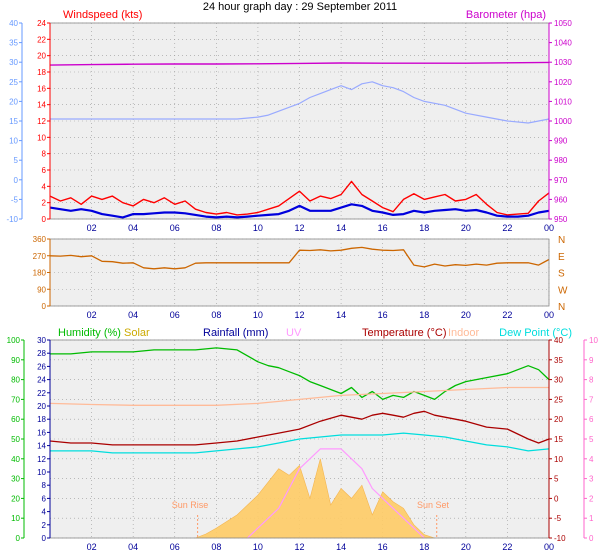 The image size is (600, 555). What do you see at coordinates (299, 63) in the screenshot?
I see `barometer-series` at bounding box center [299, 63].